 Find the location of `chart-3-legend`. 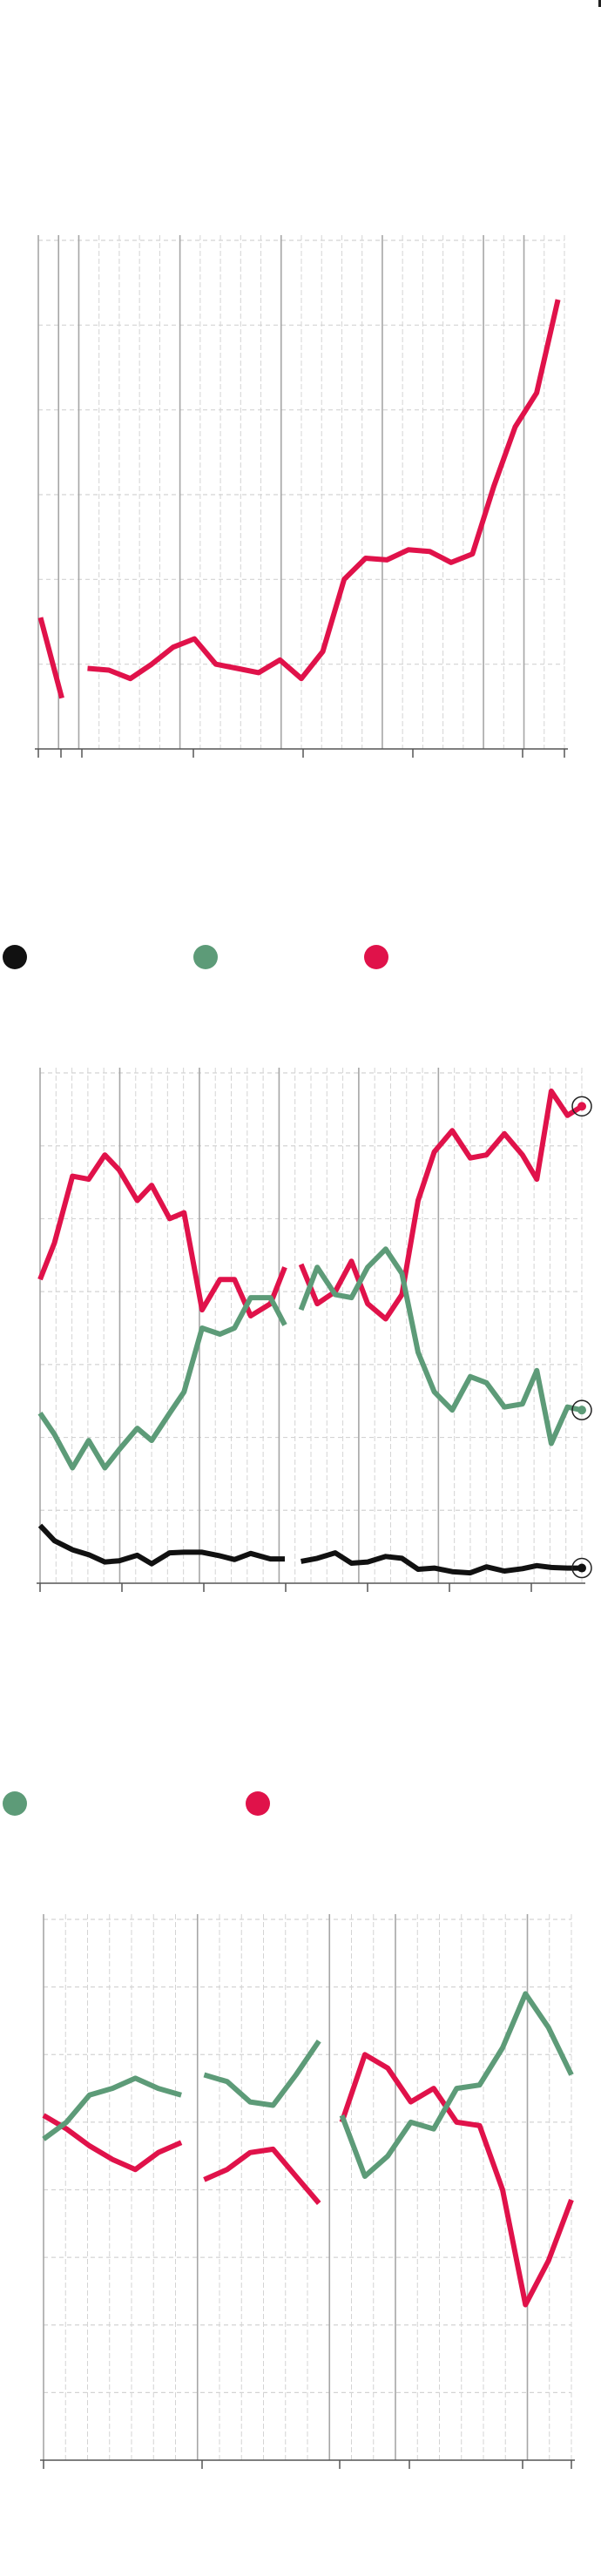

chart-3-legend is located at coordinates (300, 1806).